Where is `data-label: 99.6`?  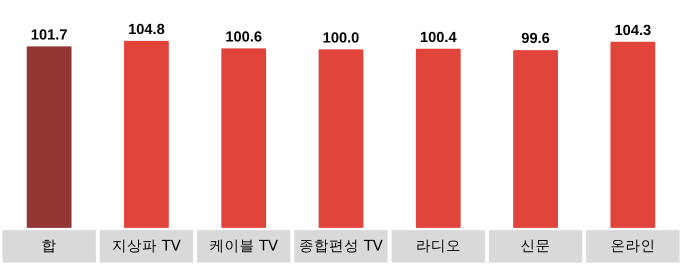 data-label: 99.6 is located at coordinates (535, 39).